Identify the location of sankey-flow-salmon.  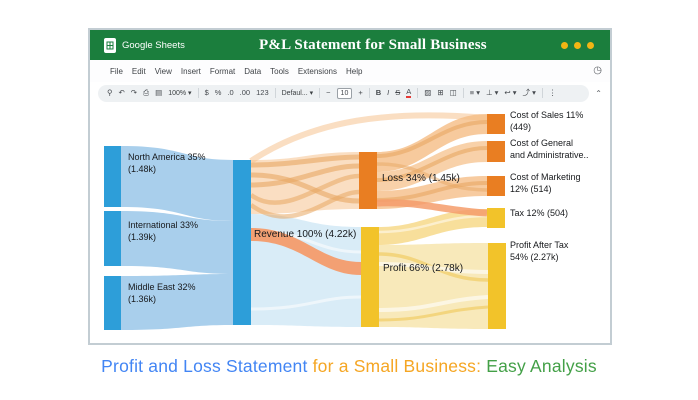
(306, 251).